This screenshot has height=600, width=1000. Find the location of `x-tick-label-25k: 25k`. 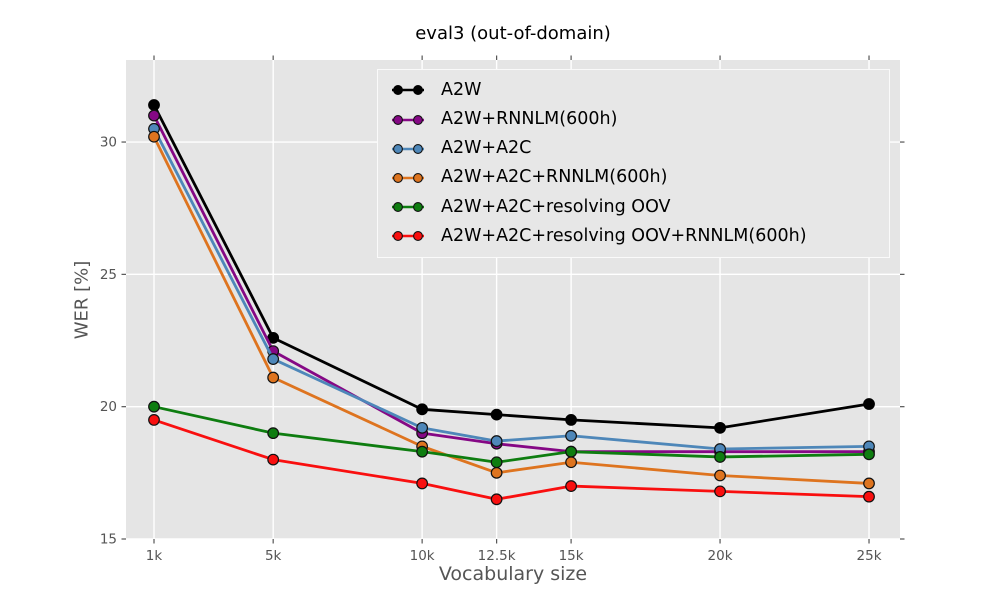

x-tick-label-25k: 25k is located at coordinates (869, 556).